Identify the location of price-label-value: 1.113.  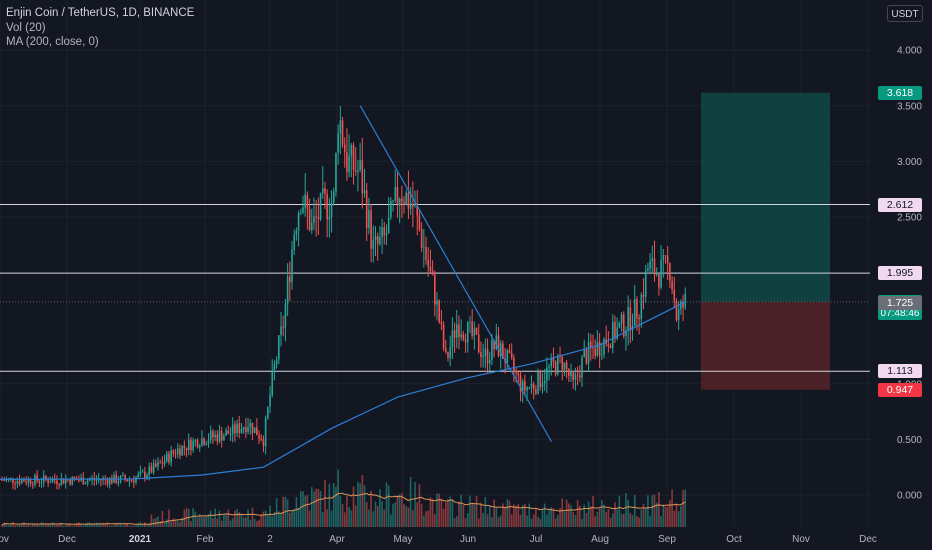
(900, 371).